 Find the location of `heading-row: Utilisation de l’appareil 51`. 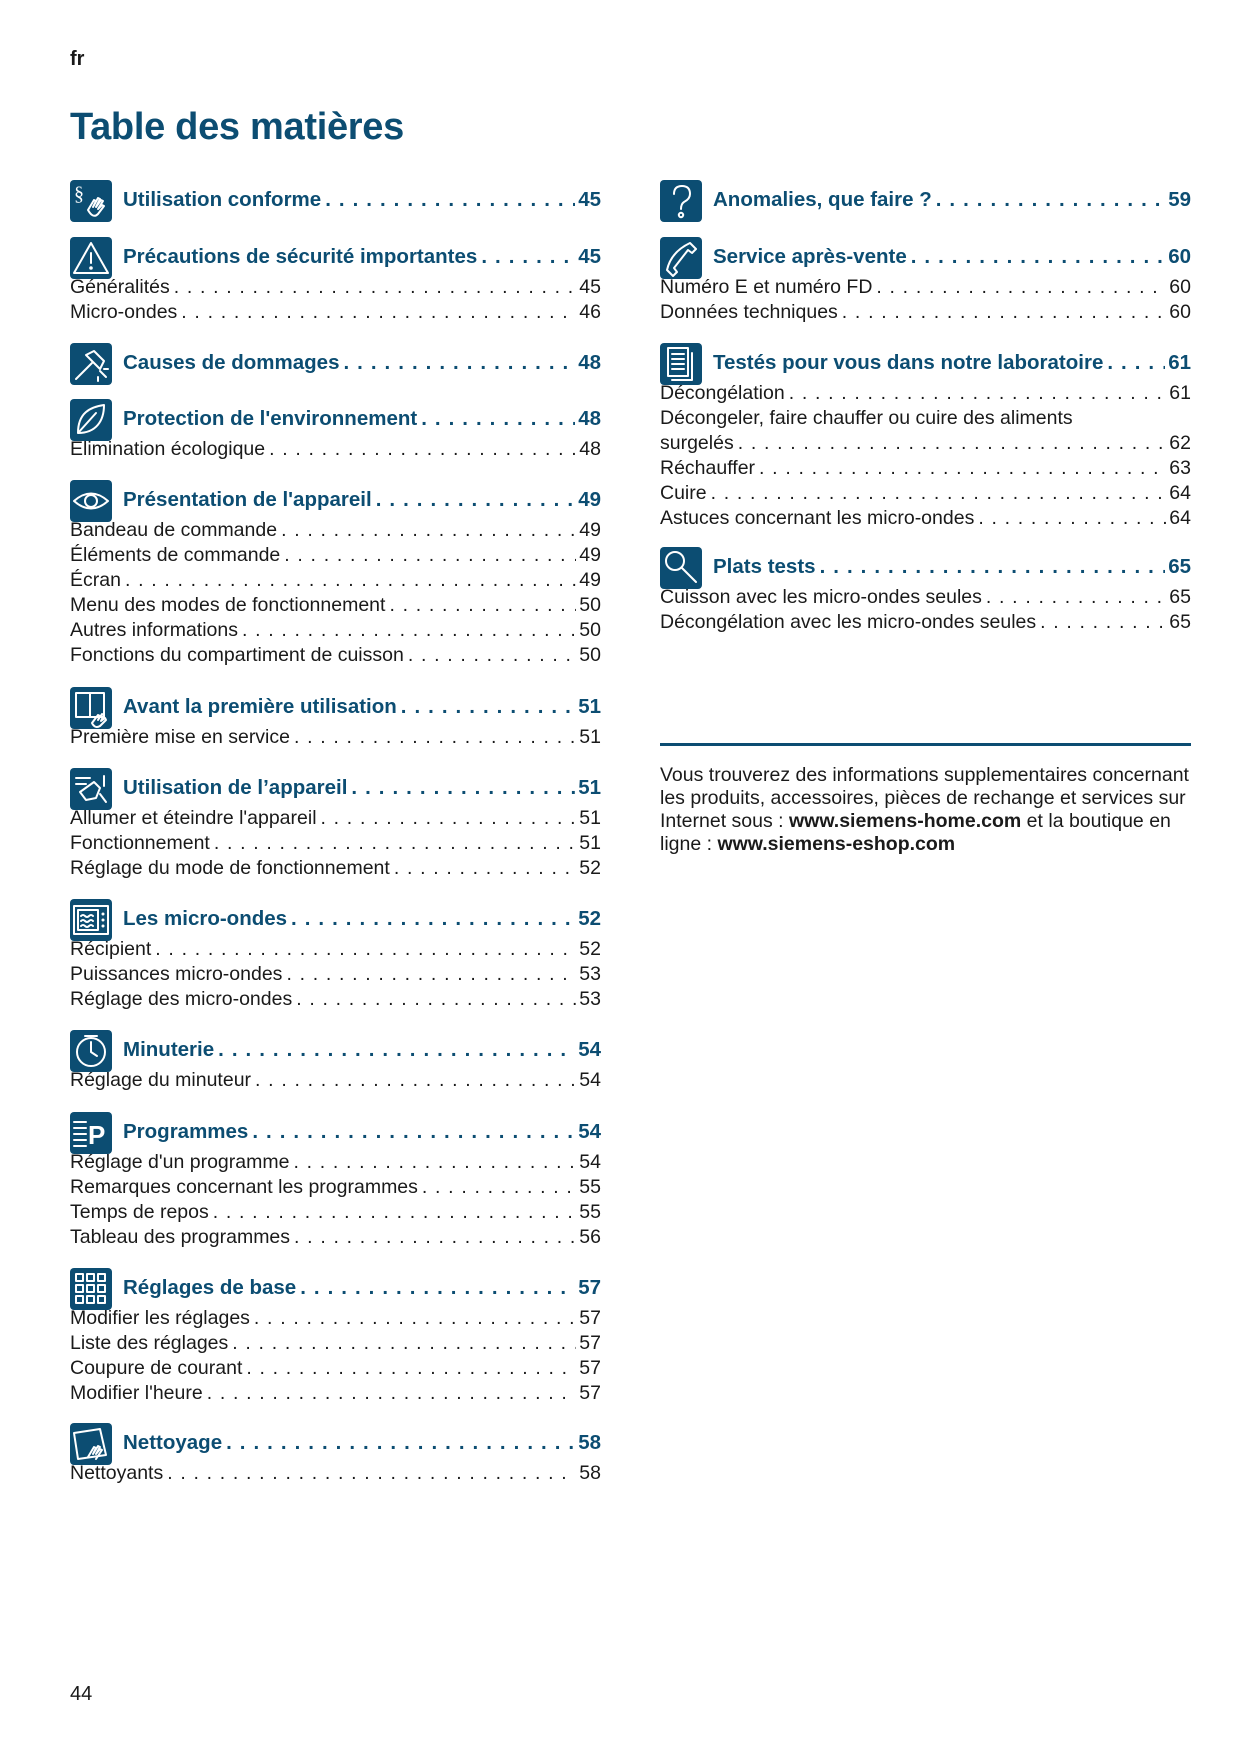

heading-row: Utilisation de l’appareil 51 is located at coordinates (362, 788).